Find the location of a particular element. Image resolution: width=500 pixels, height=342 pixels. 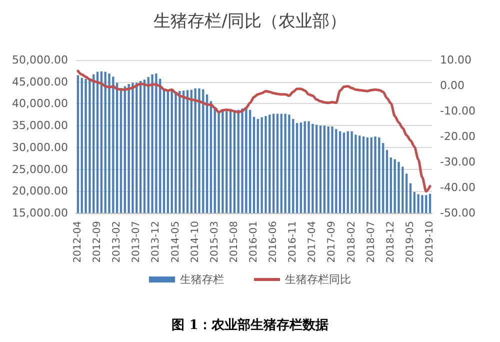

y-tick-label: 20,000.00 is located at coordinates (40, 191).